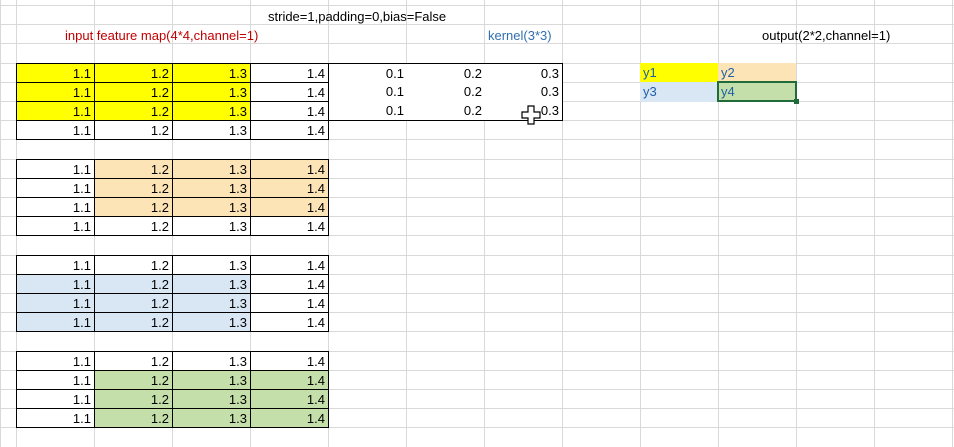 This screenshot has width=954, height=447. Describe the element at coordinates (679, 73) in the screenshot. I see `output-cell-y1: y1` at that location.